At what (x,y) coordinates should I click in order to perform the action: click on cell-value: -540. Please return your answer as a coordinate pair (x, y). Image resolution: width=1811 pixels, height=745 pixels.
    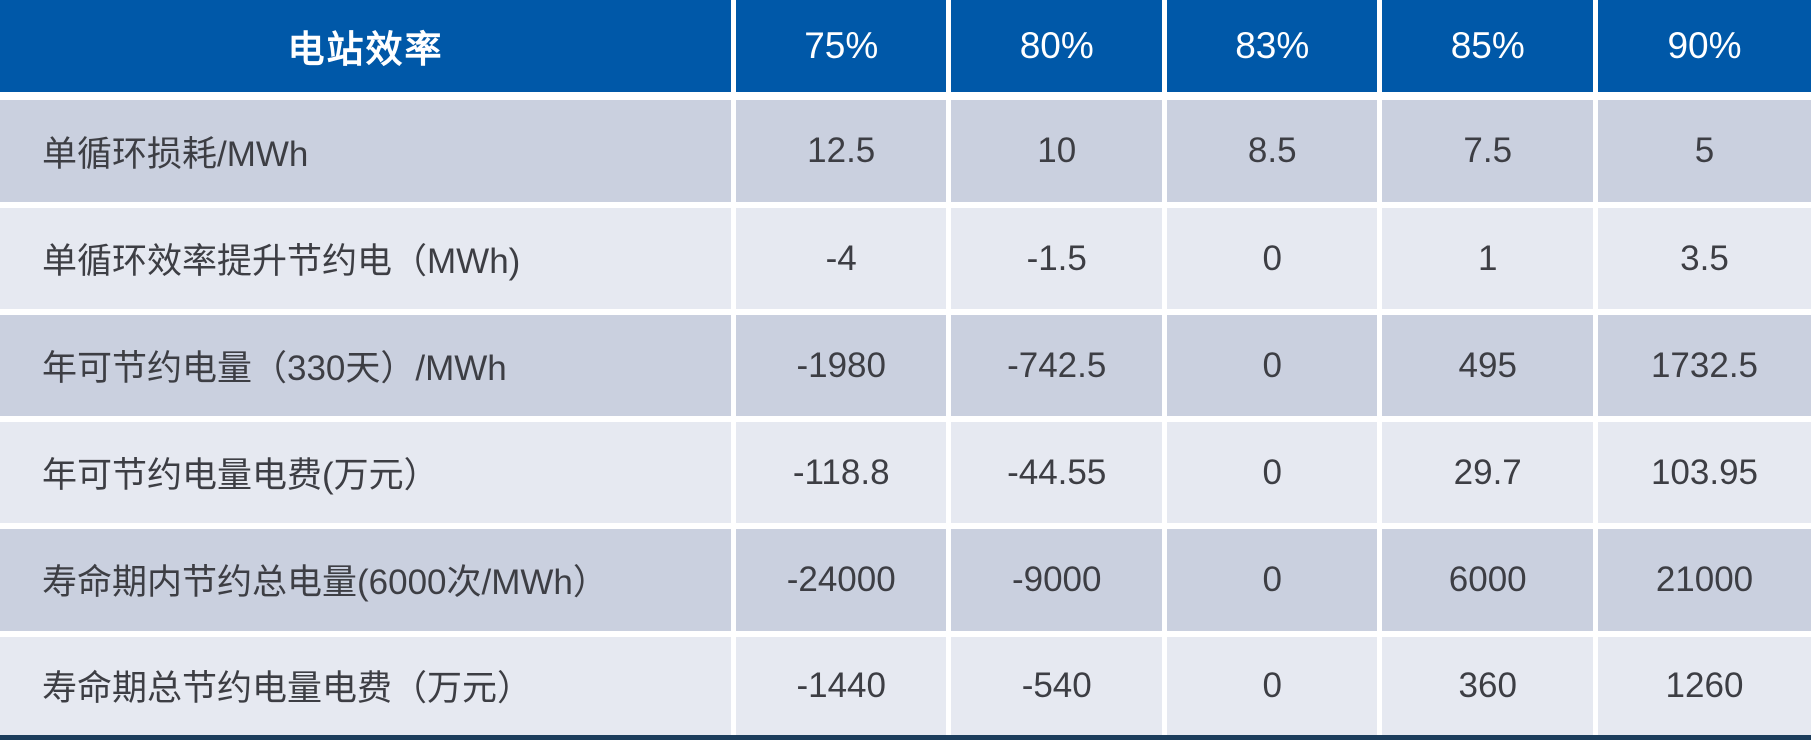
    Looking at the image, I should click on (1057, 684).